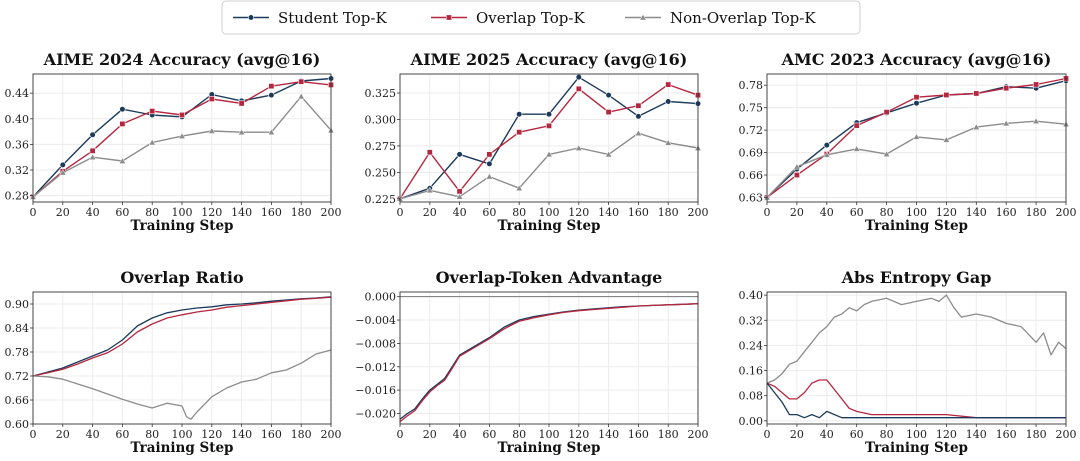  I want to click on y-tick-label: 0.325, so click(381, 93).